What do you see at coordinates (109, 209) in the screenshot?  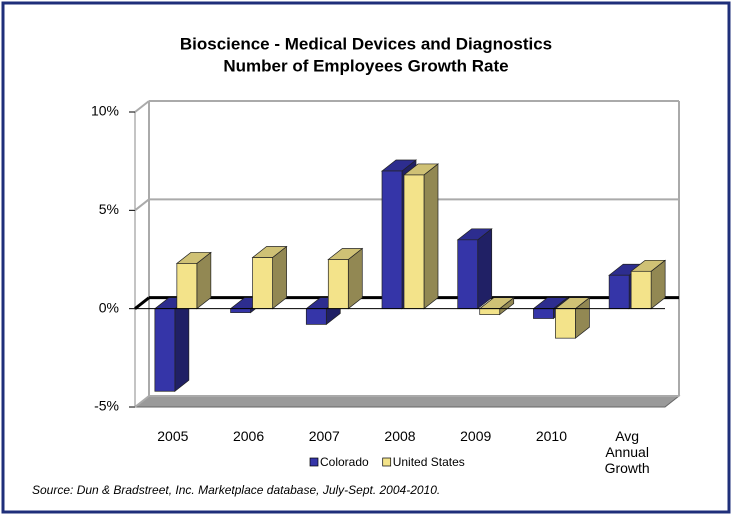 I see `y-tick-label: 5%` at bounding box center [109, 209].